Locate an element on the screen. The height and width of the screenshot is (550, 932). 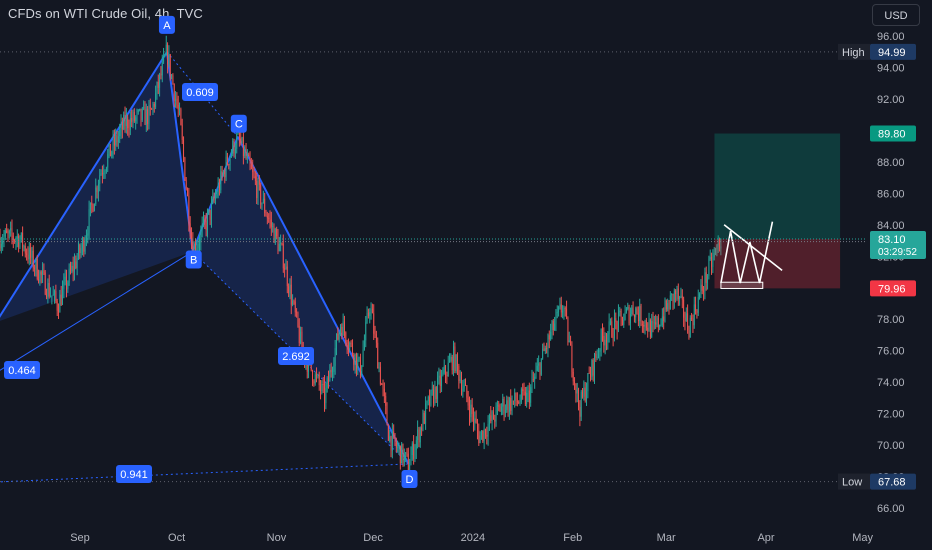
pattern-fill-xab is located at coordinates (96, 186).